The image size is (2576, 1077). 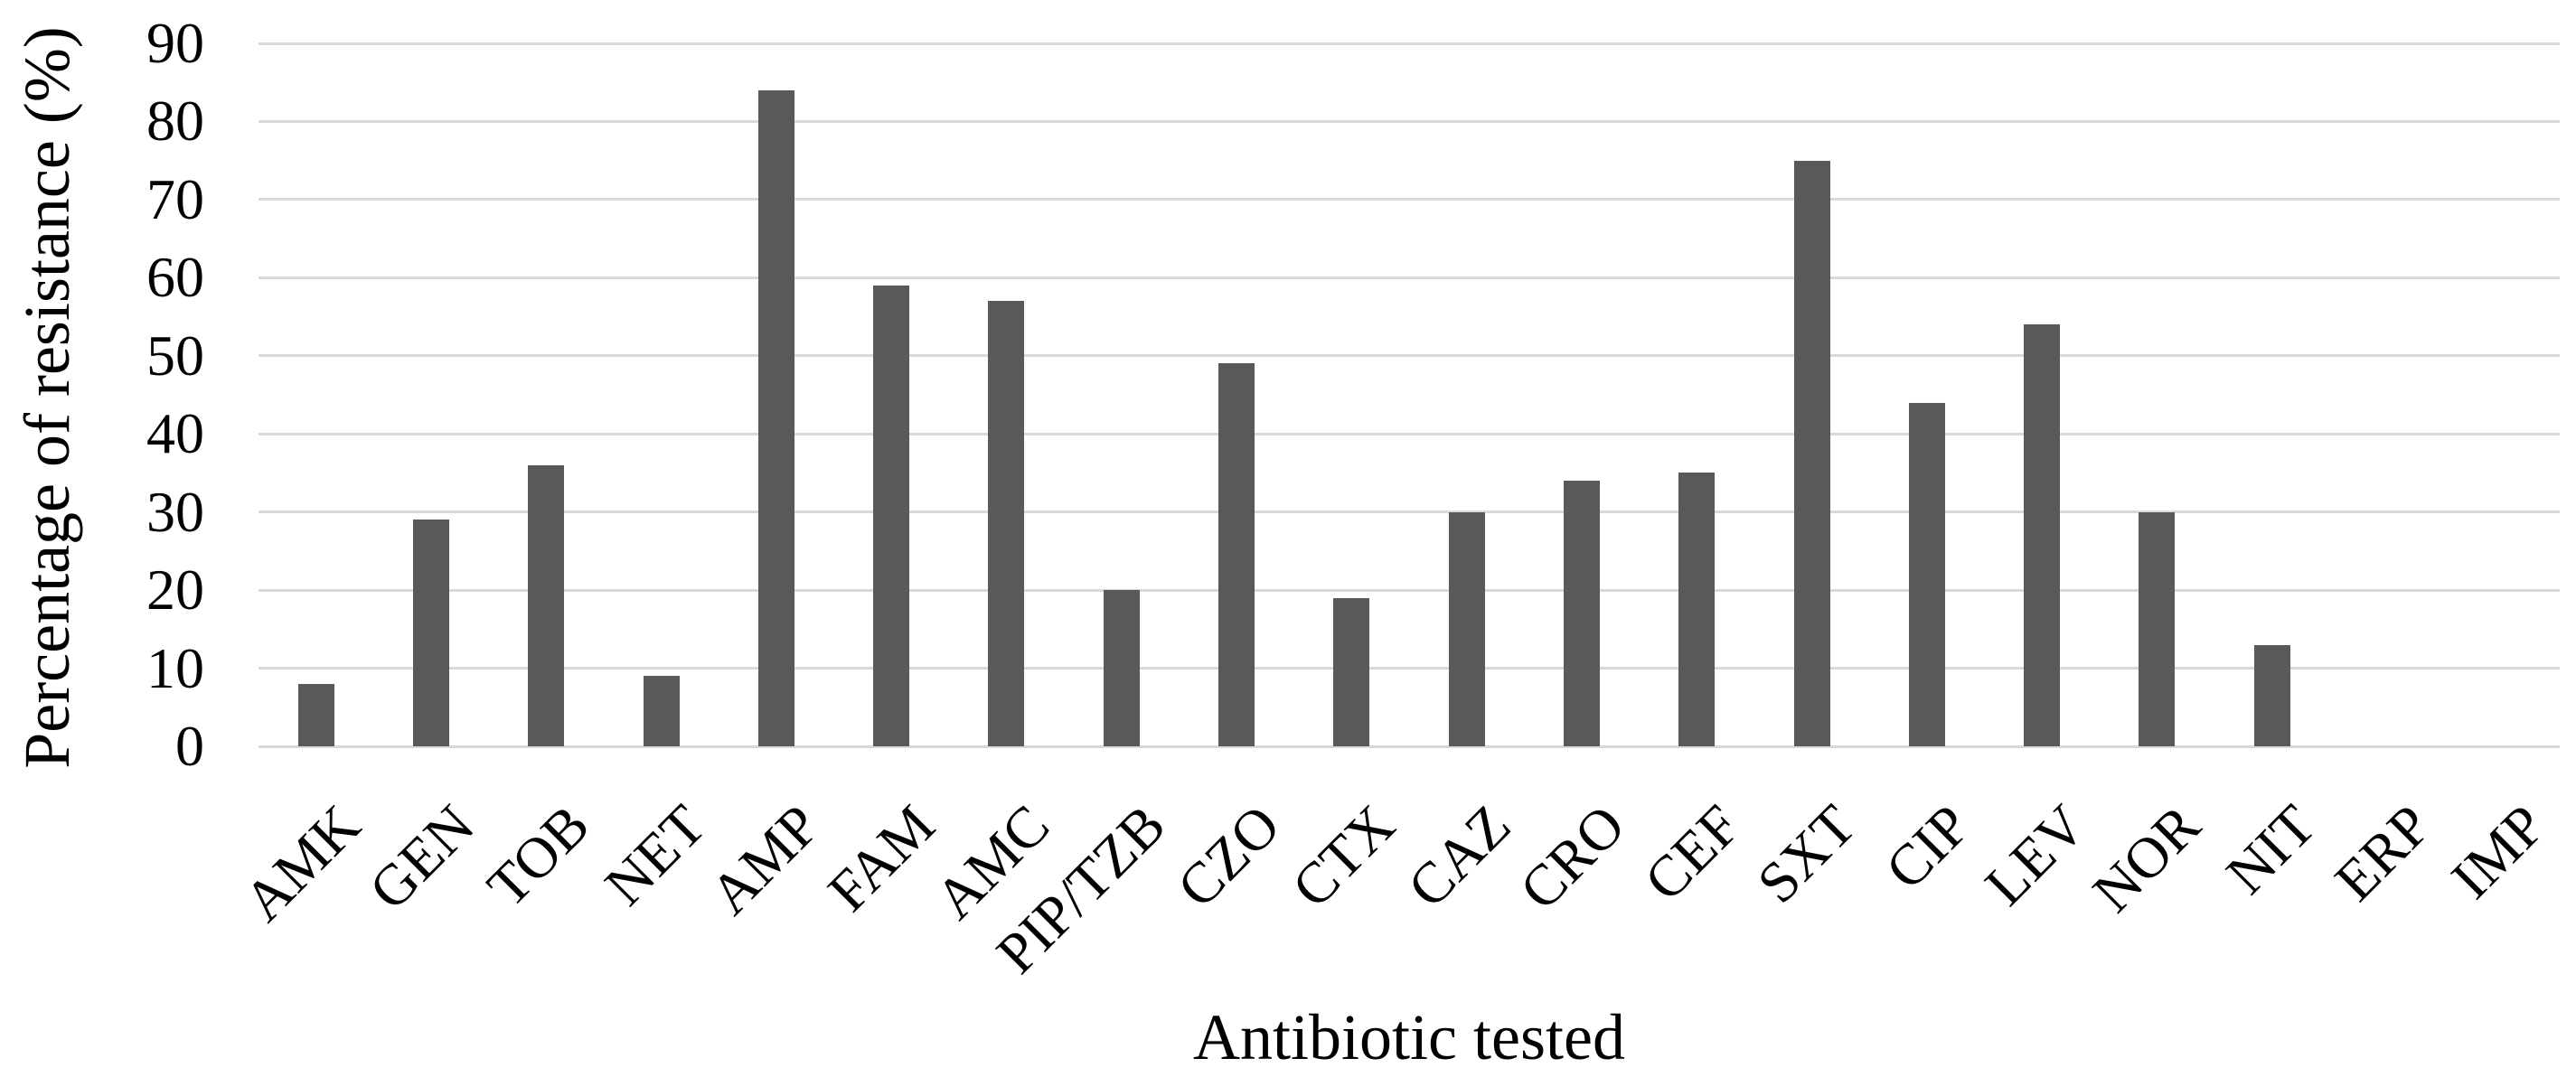 I want to click on x-tick-label-ERP: ERP, so click(x=2382, y=853).